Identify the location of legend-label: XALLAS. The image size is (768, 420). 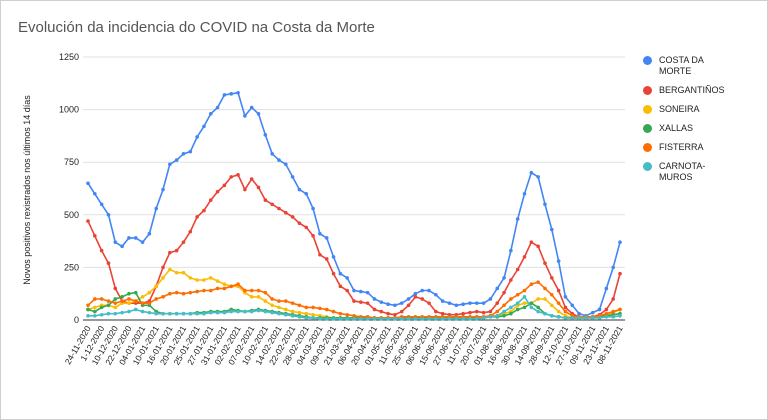
(676, 128).